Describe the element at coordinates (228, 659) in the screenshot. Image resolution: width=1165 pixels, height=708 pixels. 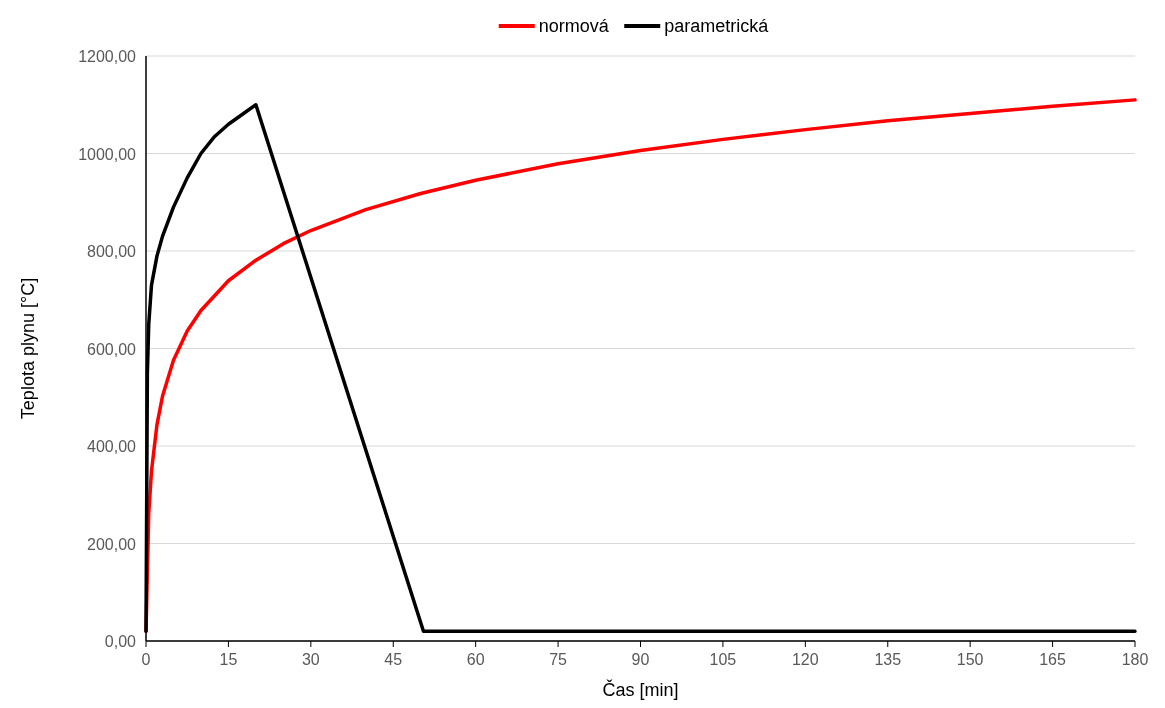
I see `x-tick-label: 15` at that location.